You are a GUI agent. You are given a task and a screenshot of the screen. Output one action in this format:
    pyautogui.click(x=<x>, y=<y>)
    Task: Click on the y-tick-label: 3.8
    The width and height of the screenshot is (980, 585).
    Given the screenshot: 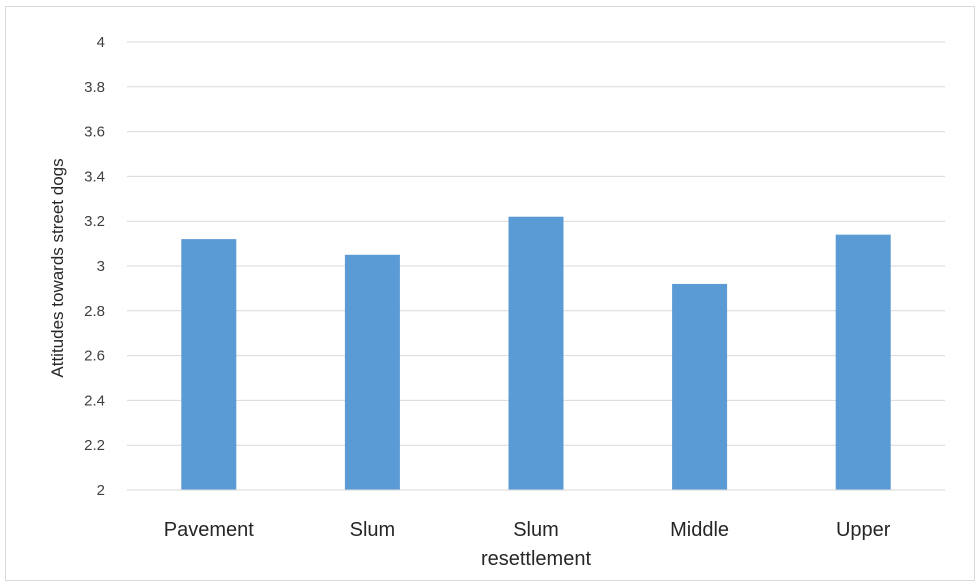 What is the action you would take?
    pyautogui.click(x=94, y=87)
    